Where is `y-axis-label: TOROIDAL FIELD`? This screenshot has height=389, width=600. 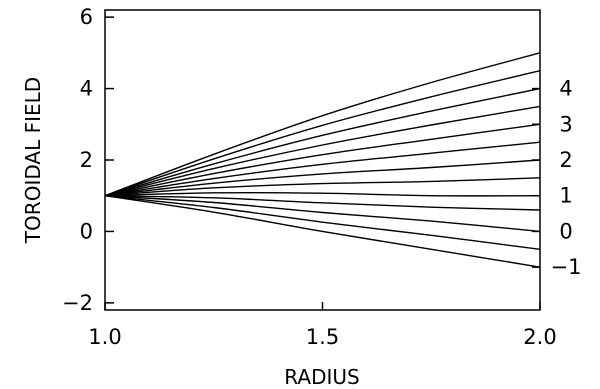
y-axis-label: TOROIDAL FIELD is located at coordinates (33, 160).